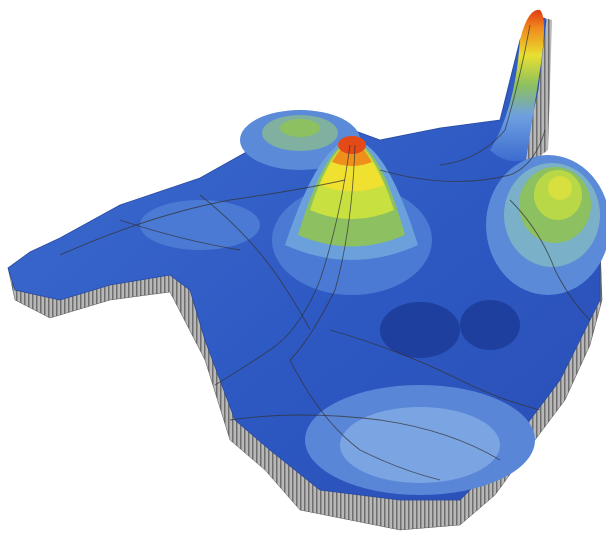 This screenshot has width=606, height=544. I want to click on peak, so click(352, 145).